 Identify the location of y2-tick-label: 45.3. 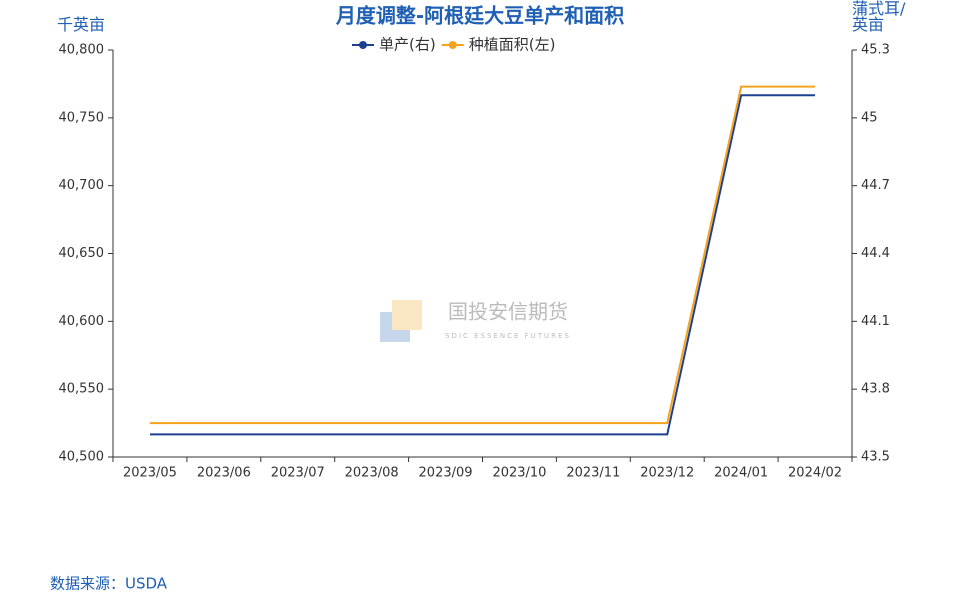
(875, 50).